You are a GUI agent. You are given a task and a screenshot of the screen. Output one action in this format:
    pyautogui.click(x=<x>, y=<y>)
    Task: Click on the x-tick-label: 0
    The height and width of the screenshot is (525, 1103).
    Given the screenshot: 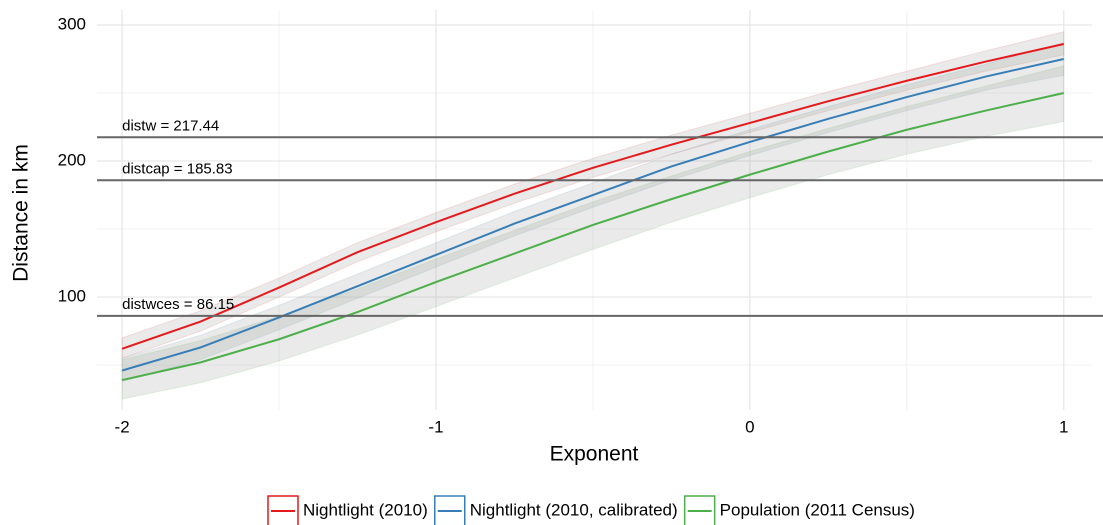 What is the action you would take?
    pyautogui.click(x=749, y=426)
    